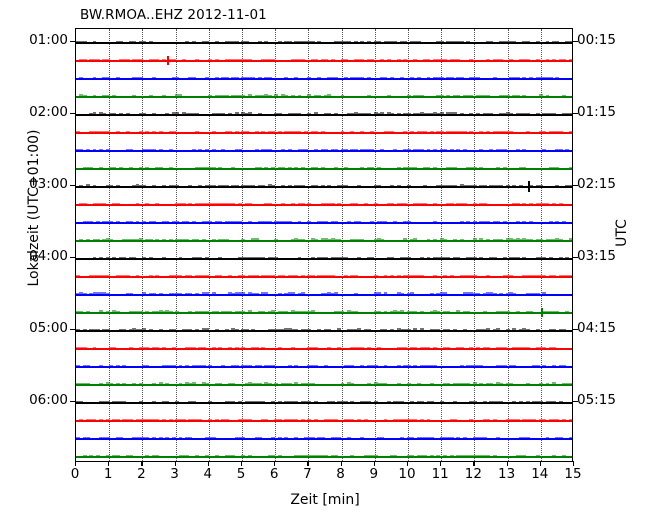  Describe the element at coordinates (48, 112) in the screenshot. I see `y-axis-left-tick-label: 02:00` at that location.